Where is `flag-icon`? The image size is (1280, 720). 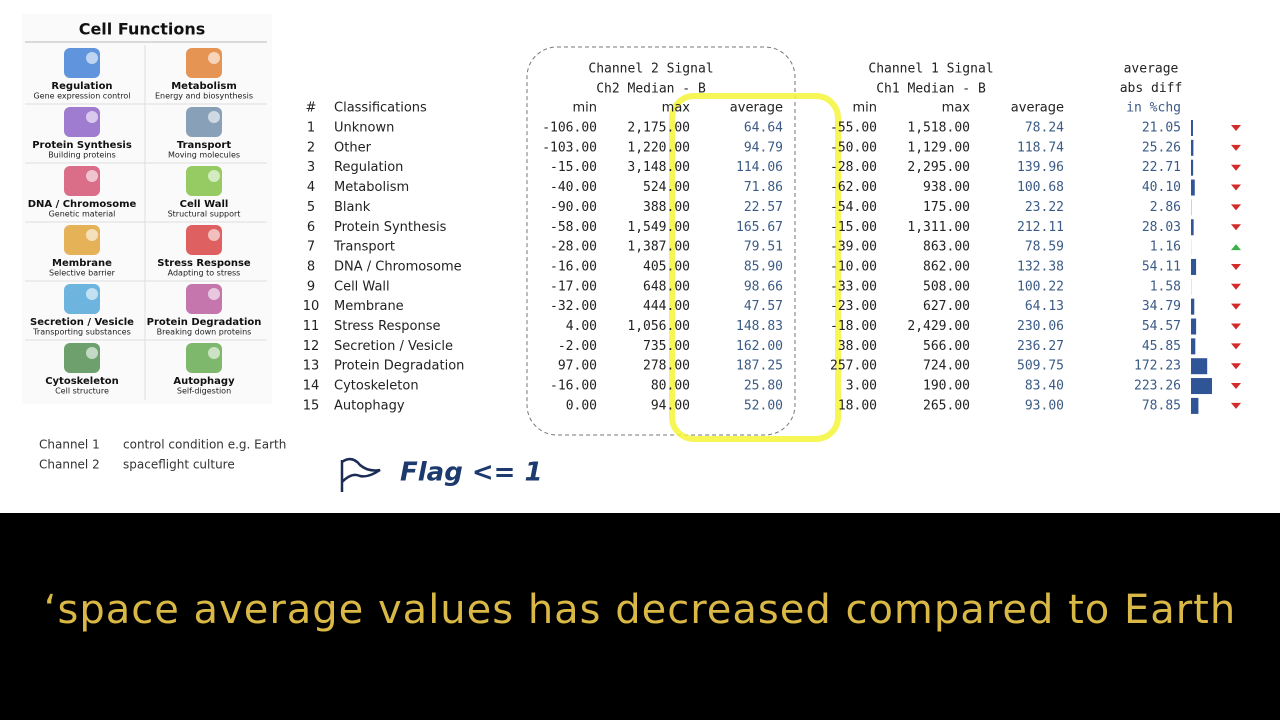 flag-icon is located at coordinates (360, 474).